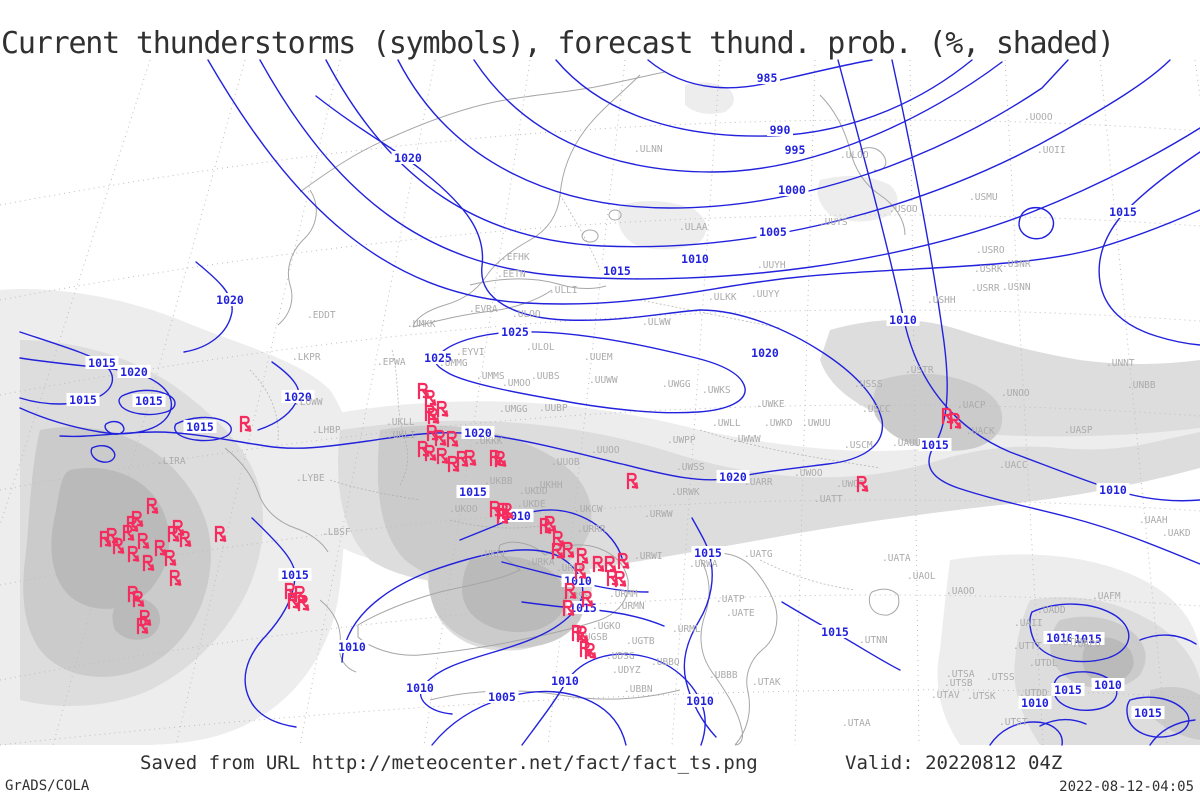 This screenshot has height=800, width=1200. Describe the element at coordinates (780, 130) in the screenshot. I see `isobar-label: 990` at that location.